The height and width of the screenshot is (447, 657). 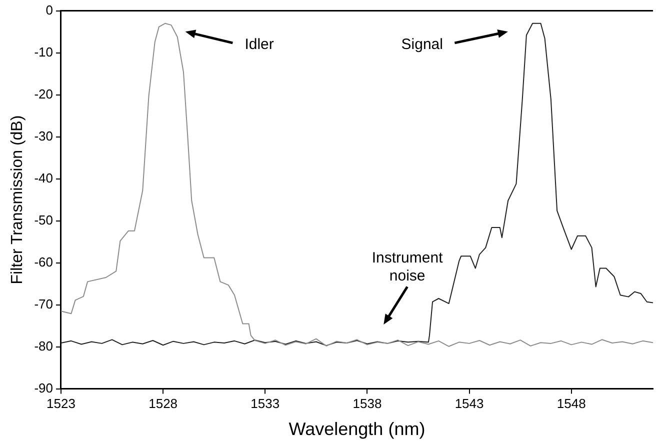 What do you see at coordinates (43, 388) in the screenshot?
I see `y-tick-label: -90` at bounding box center [43, 388].